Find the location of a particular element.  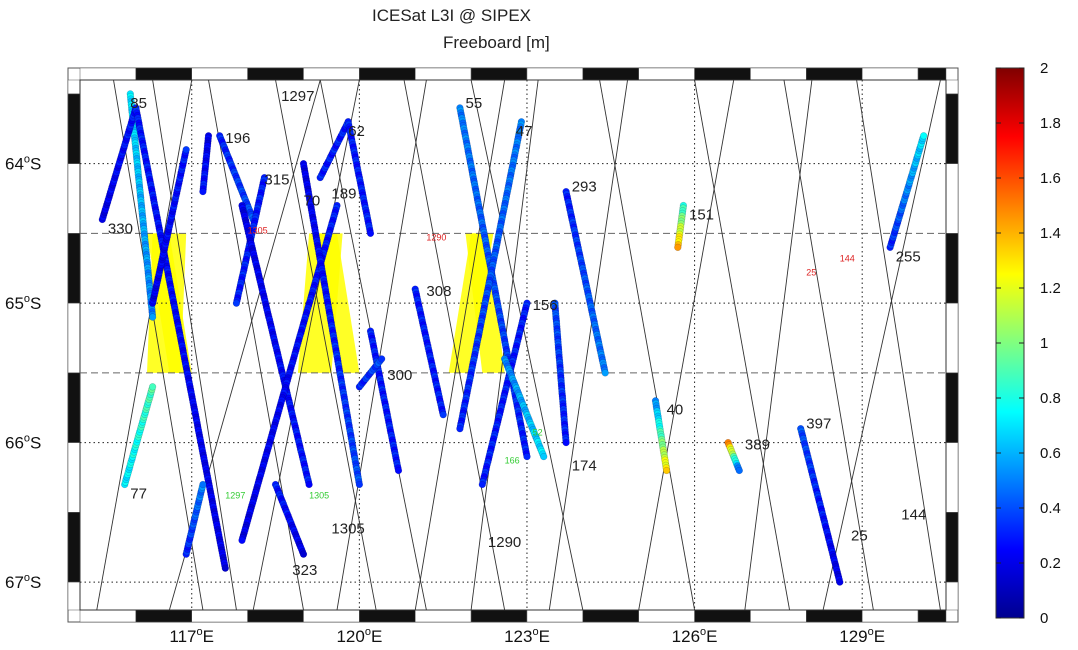

track-label: 308 is located at coordinates (438, 291).